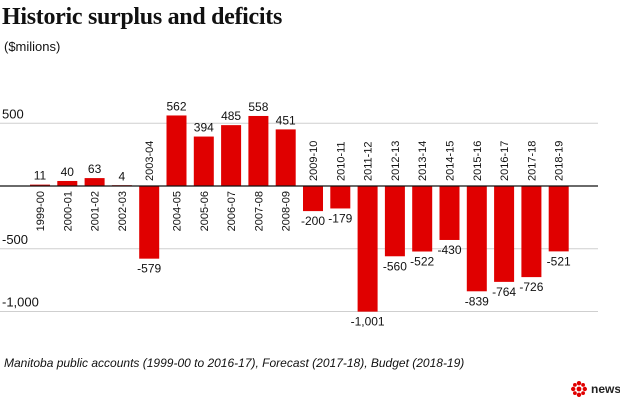  Describe the element at coordinates (178, 211) in the screenshot. I see `category-label: 2004-05` at that location.